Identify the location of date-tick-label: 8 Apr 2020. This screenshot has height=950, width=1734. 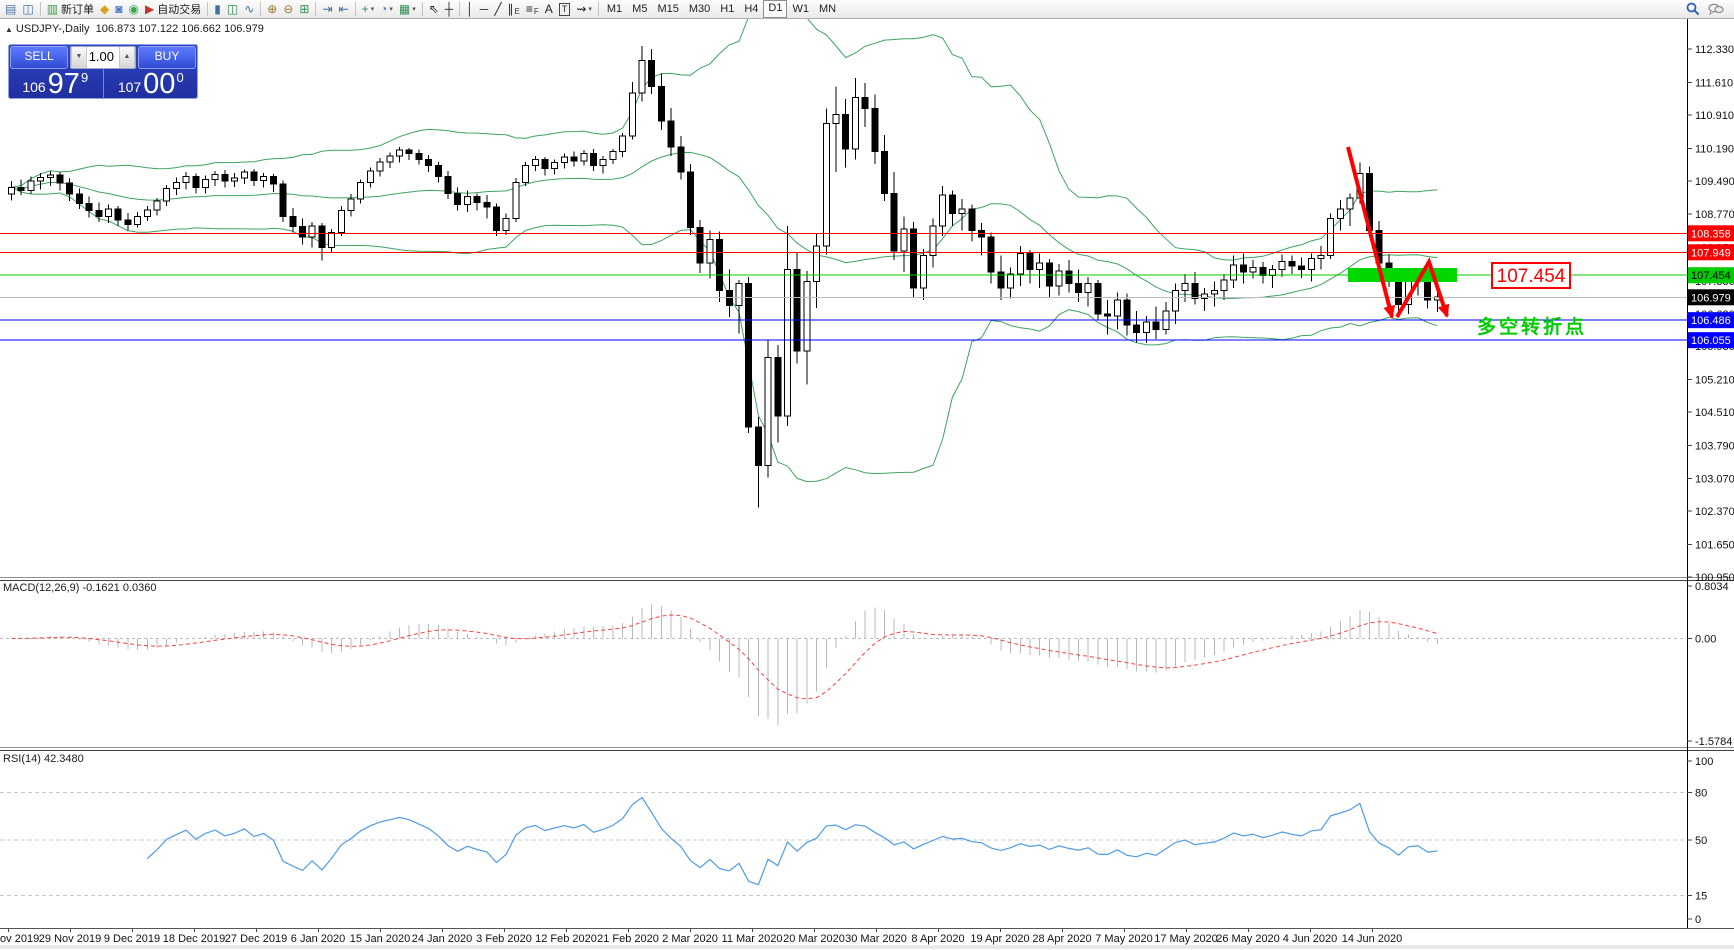
(938, 939).